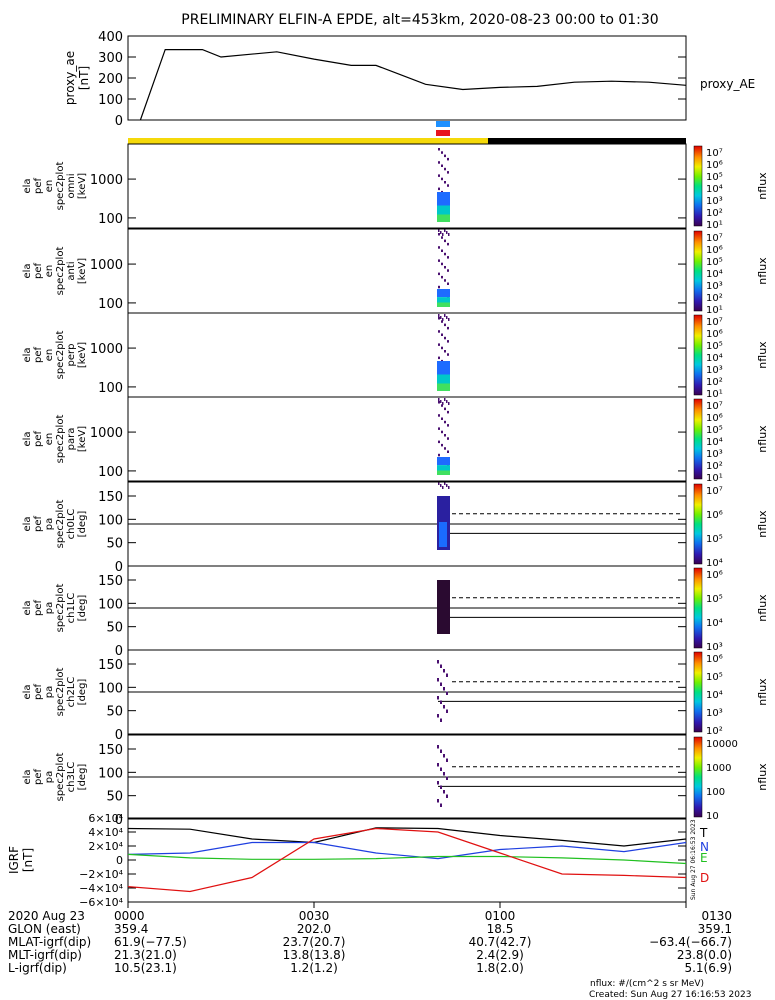 The width and height of the screenshot is (775, 1000). I want to click on panel-ylabel-line: perp, so click(71, 355).